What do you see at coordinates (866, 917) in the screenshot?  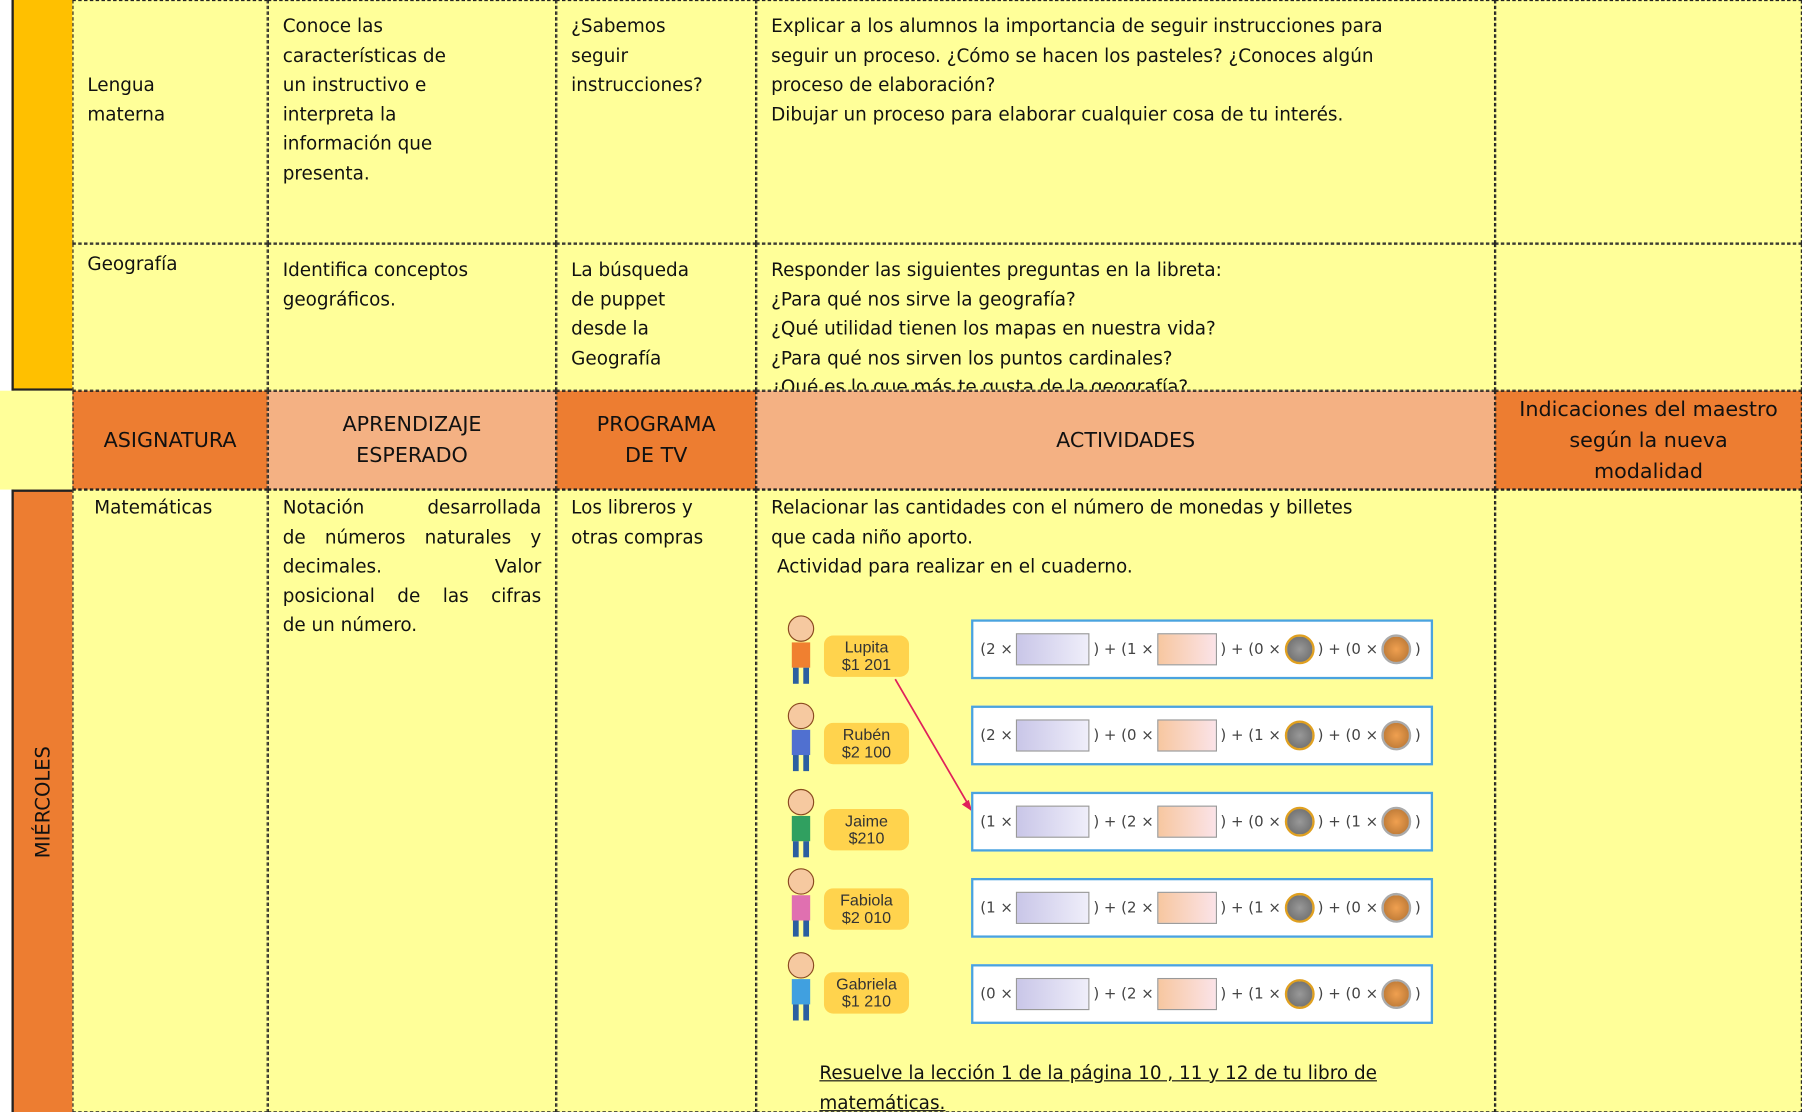 I see `child-amount: $2 010` at bounding box center [866, 917].